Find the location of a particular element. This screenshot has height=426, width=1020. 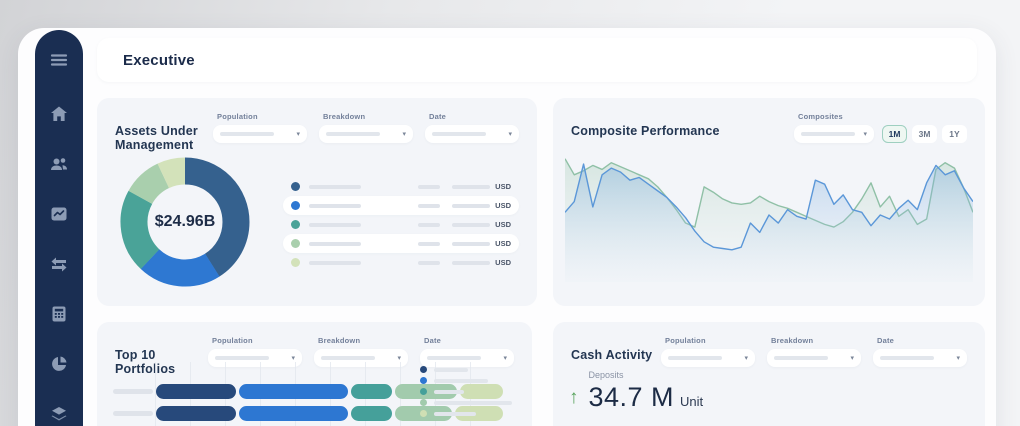

breakdown-filter-group: Breakdown ▾ is located at coordinates (814, 351).